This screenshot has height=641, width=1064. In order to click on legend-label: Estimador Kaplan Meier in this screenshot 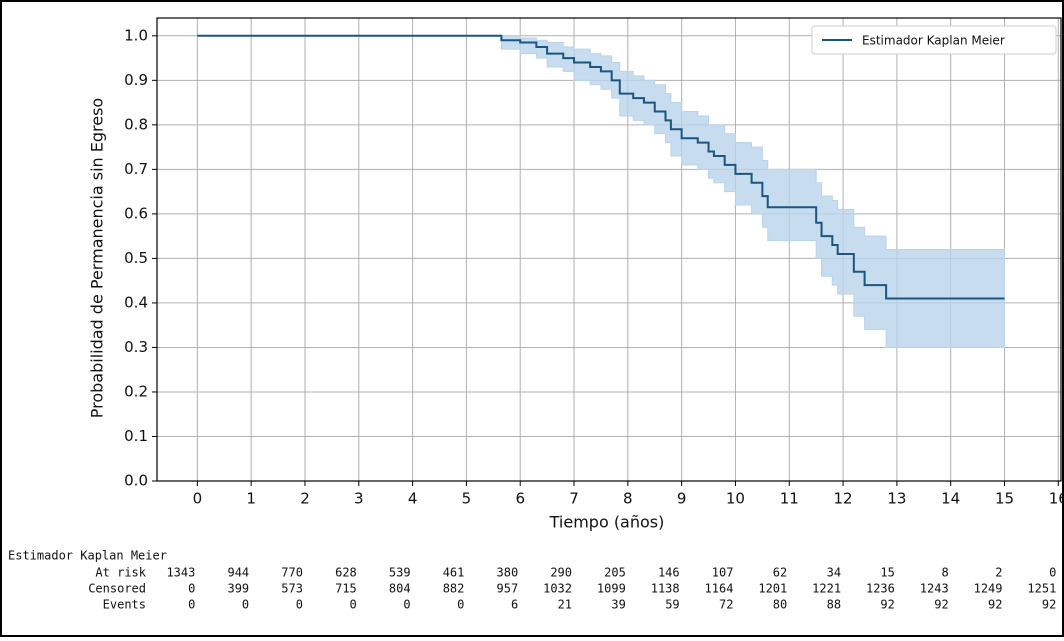, I will do `click(933, 41)`.